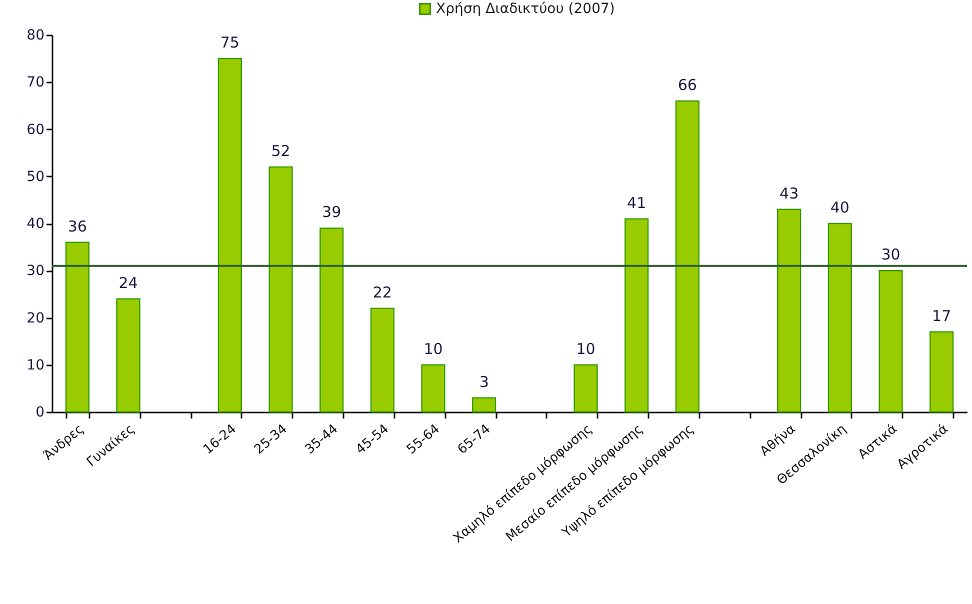 Image resolution: width=972 pixels, height=604 pixels. Describe the element at coordinates (890, 255) in the screenshot. I see `data-label: 30` at that location.